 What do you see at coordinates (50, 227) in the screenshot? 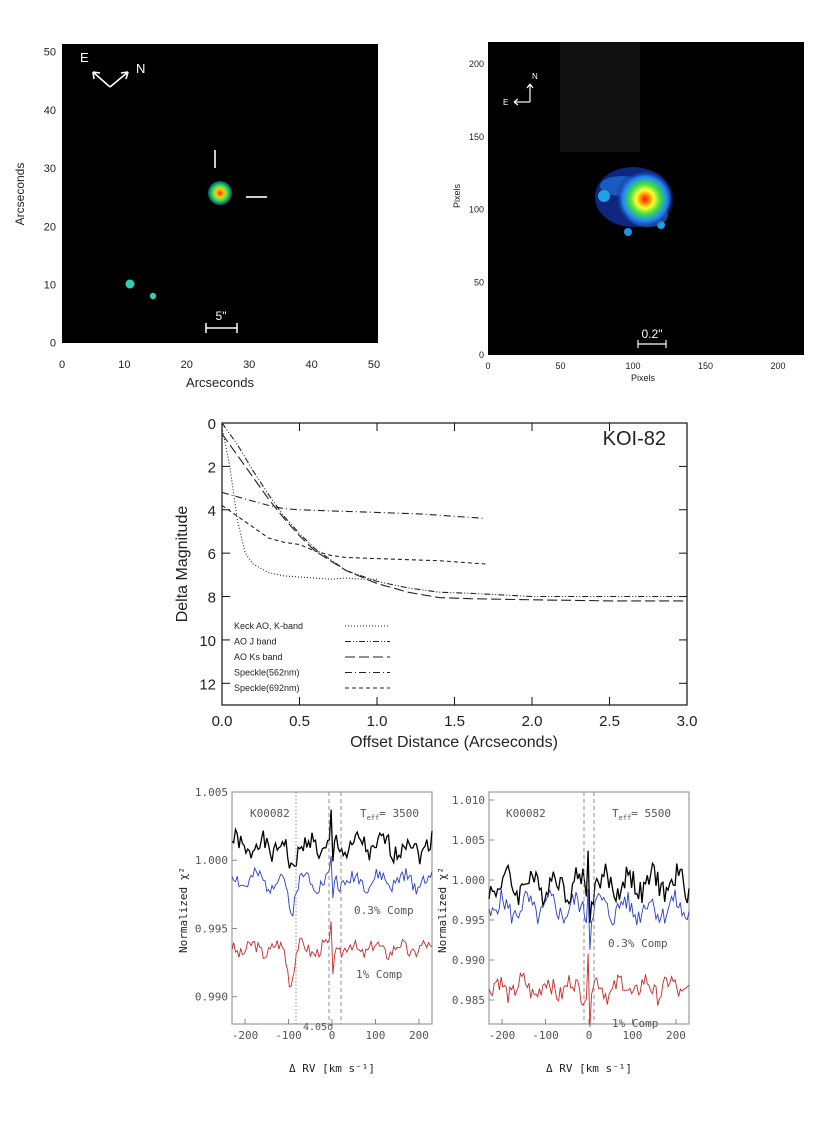
I see `y-tick-label: 20` at bounding box center [50, 227].